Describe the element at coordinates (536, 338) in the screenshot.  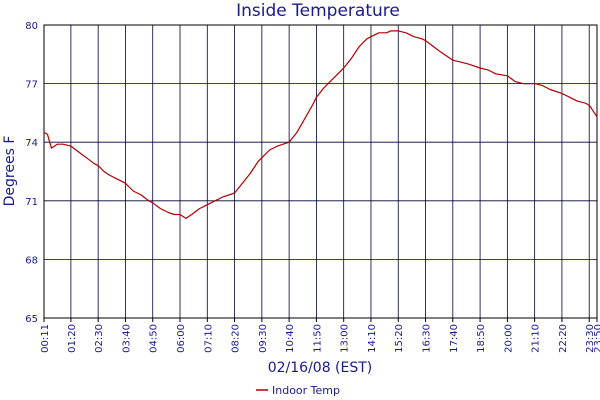
I see `x-tick-label: 21:10` at that location.